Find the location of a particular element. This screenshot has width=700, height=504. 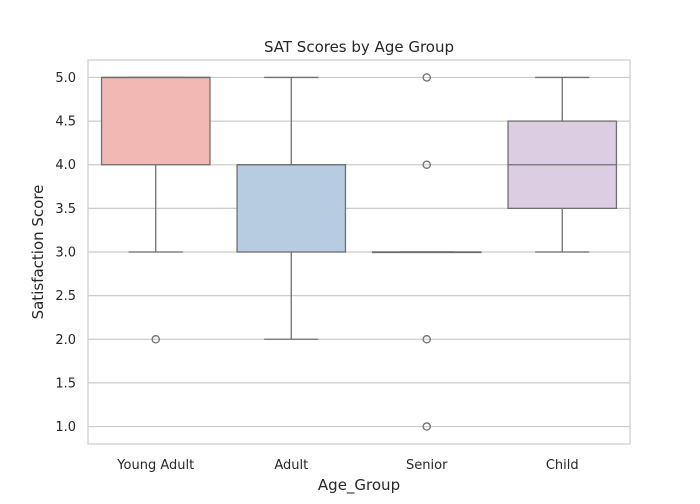

y-tick-label: 2.0 is located at coordinates (65, 340).